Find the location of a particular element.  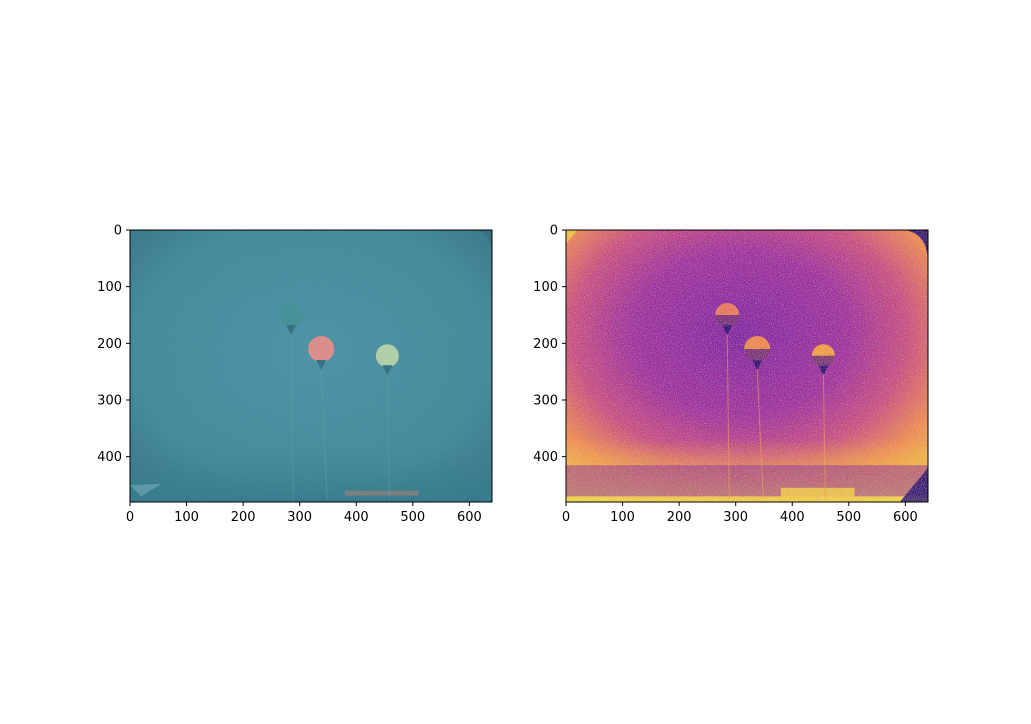

plasma-image is located at coordinates (747, 366).